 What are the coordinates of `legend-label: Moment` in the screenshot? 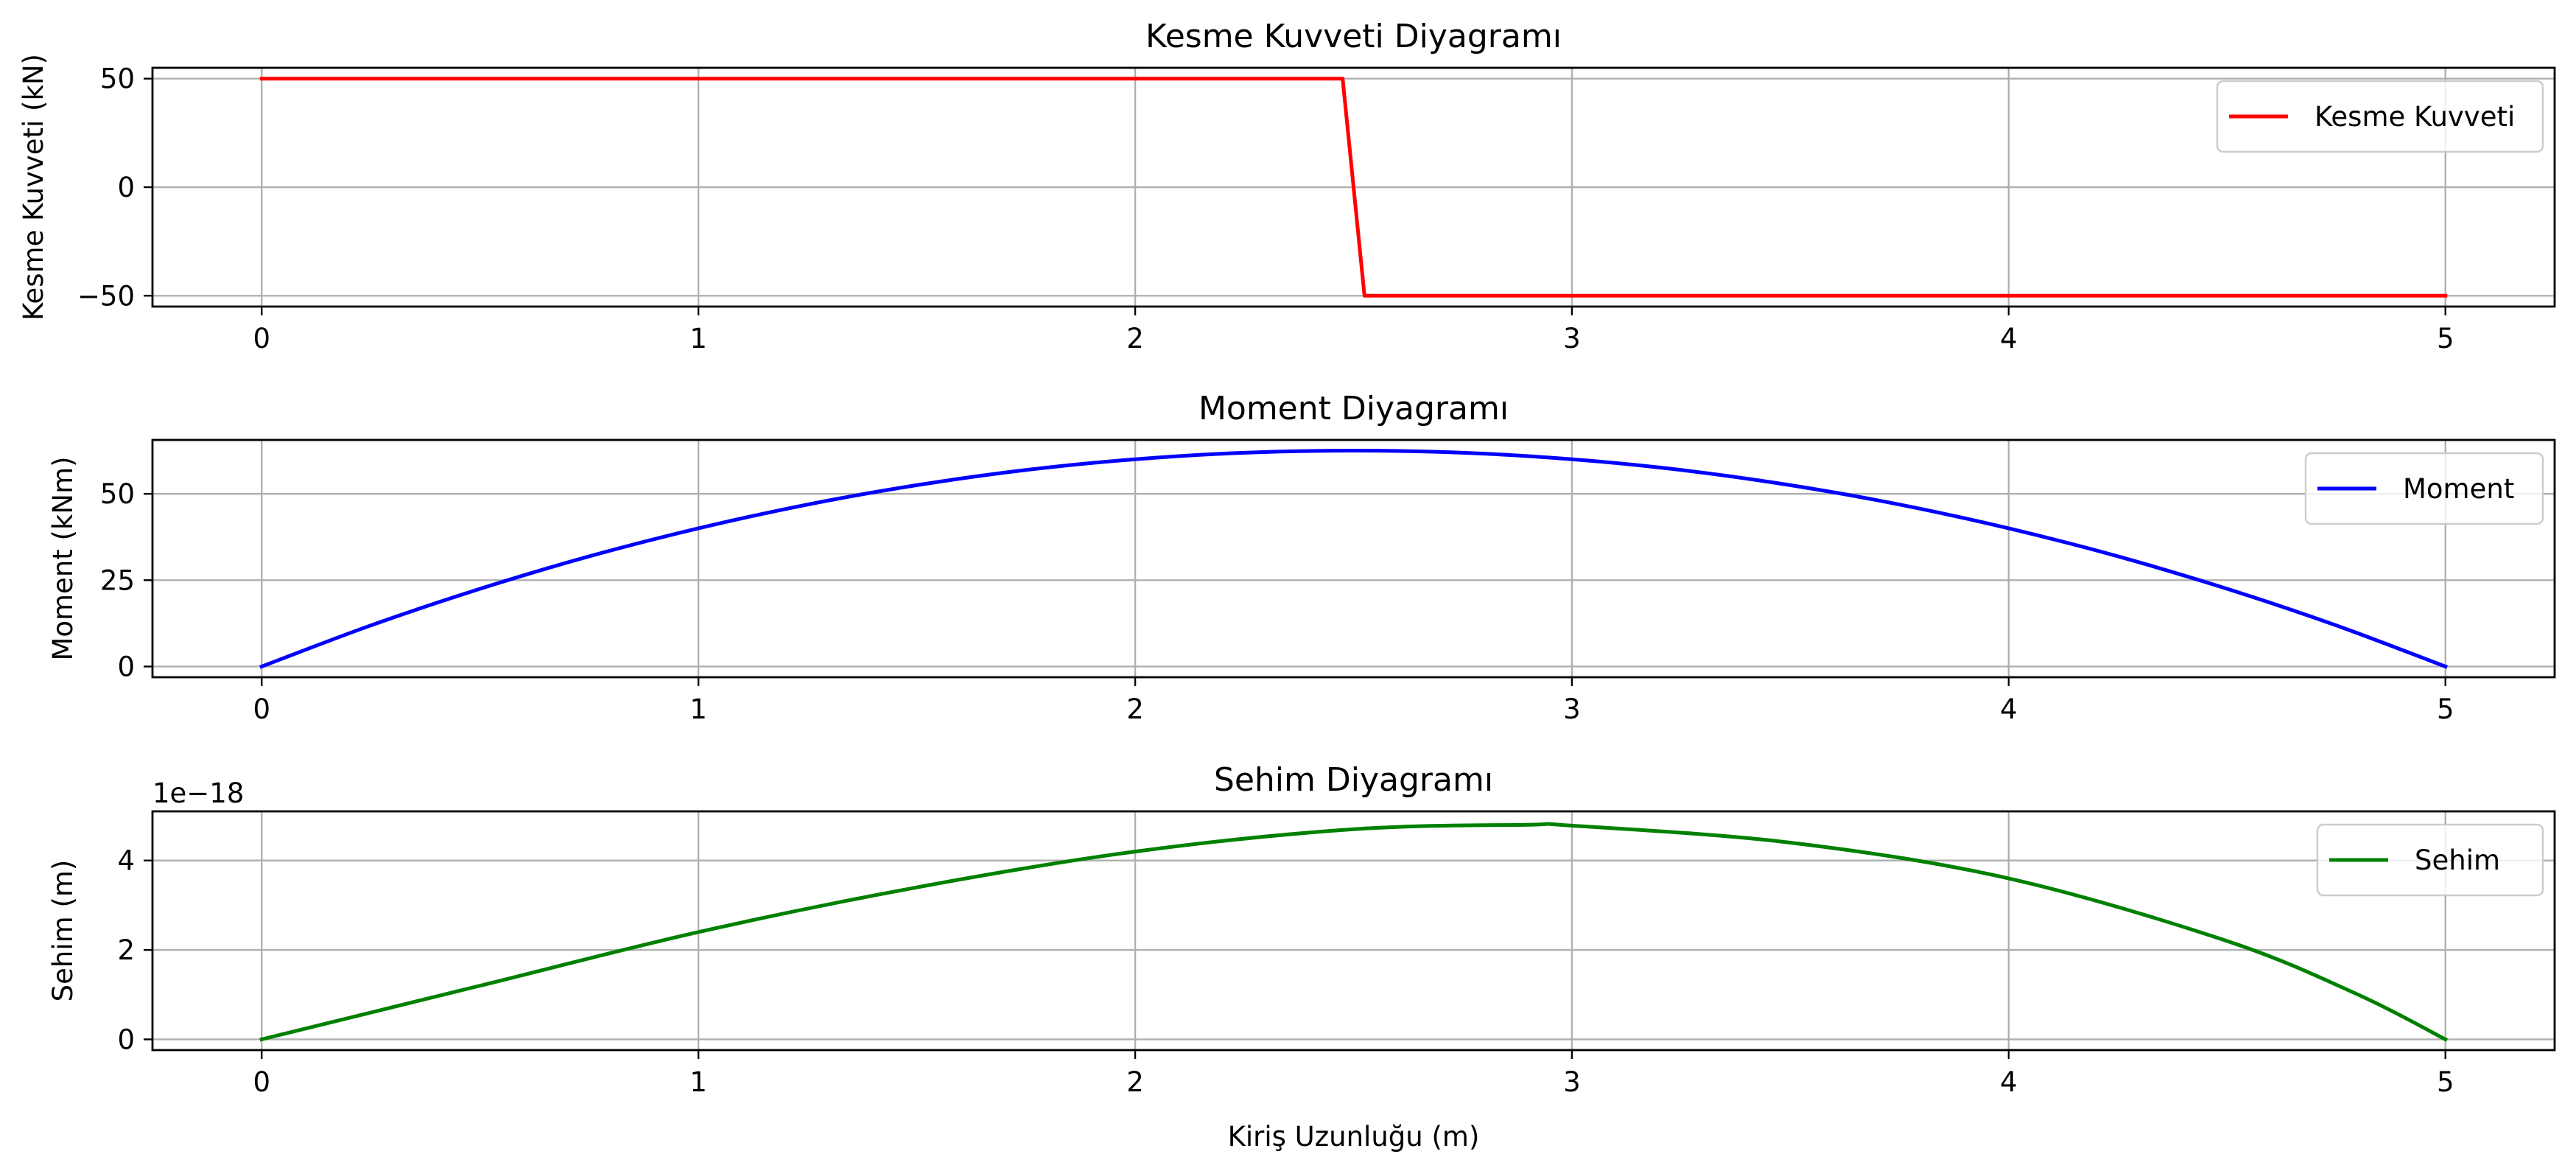 It's located at (2458, 489).